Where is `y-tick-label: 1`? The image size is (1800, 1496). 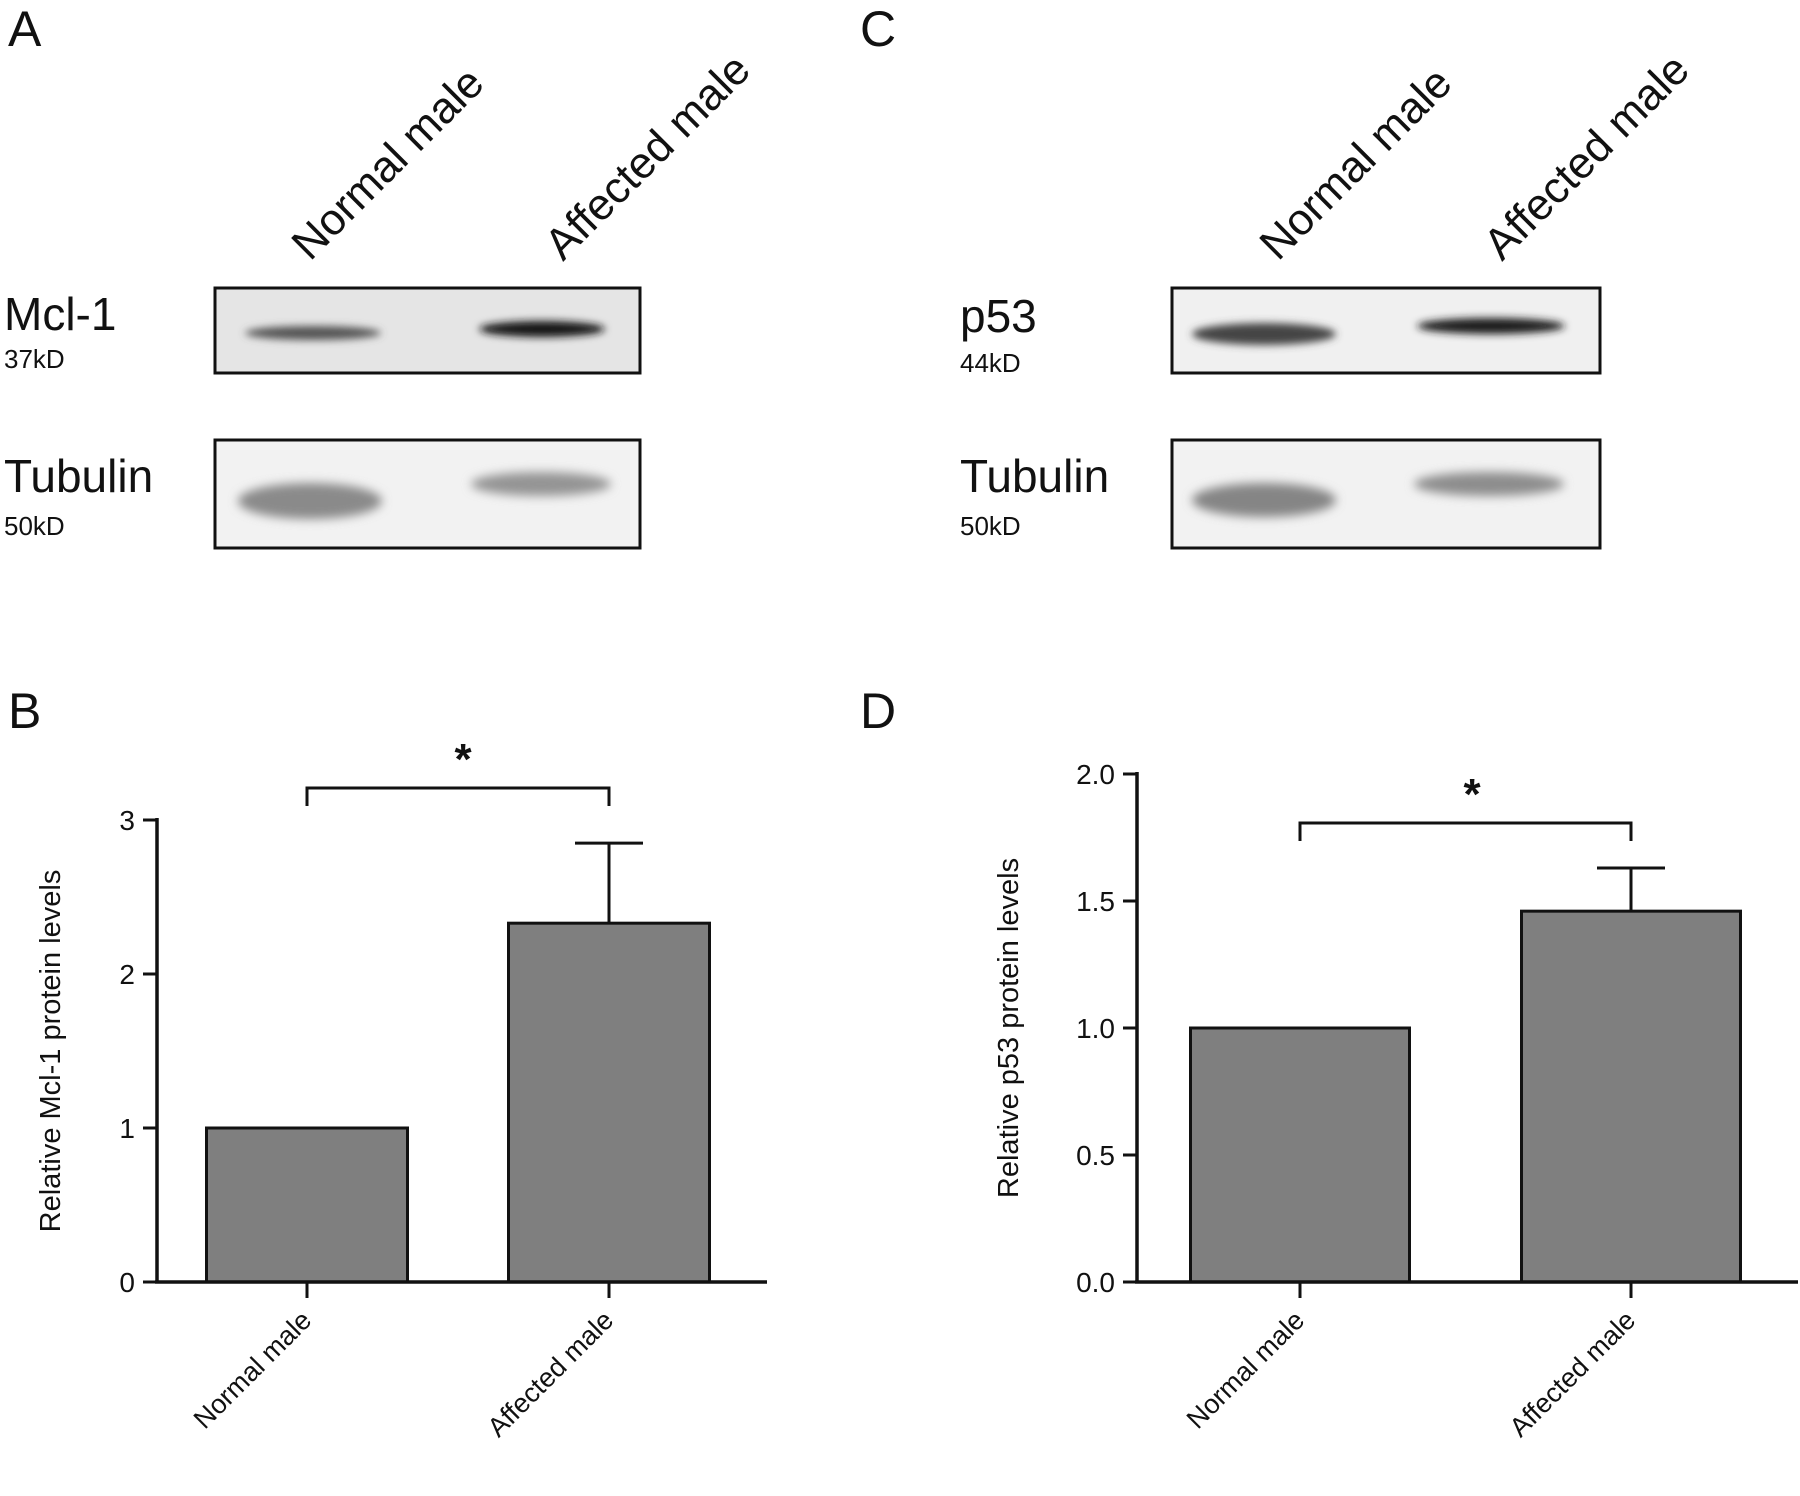
y-tick-label: 1 is located at coordinates (127, 1128).